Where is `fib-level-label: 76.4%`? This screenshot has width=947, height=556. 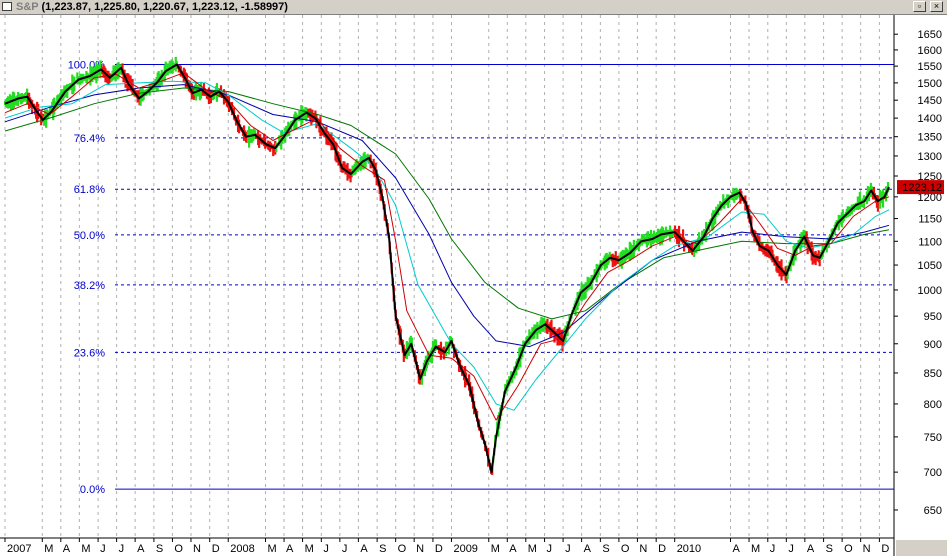
fib-level-label: 76.4% is located at coordinates (89, 139).